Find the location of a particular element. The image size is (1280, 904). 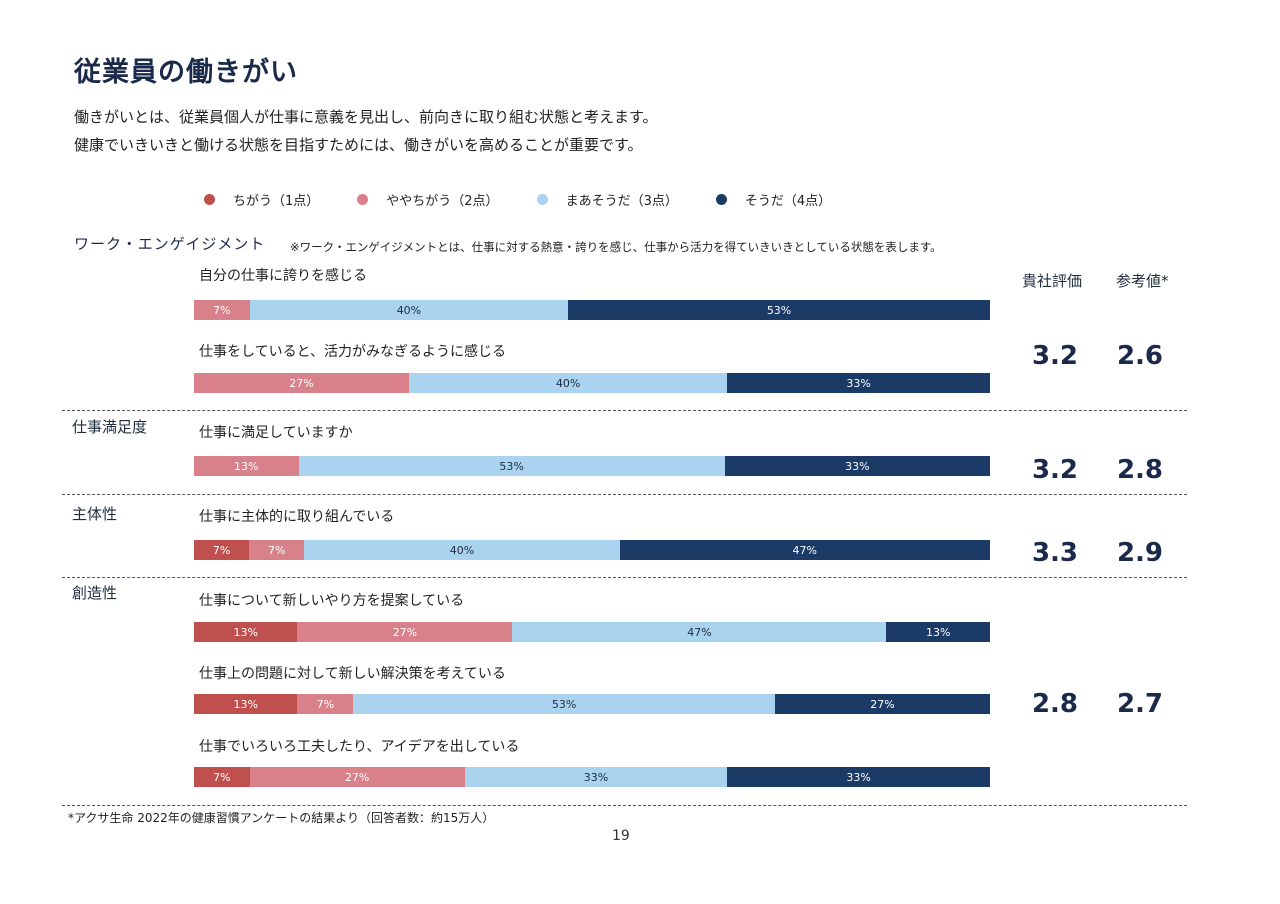

bar-segment-4: 53% is located at coordinates (779, 310).